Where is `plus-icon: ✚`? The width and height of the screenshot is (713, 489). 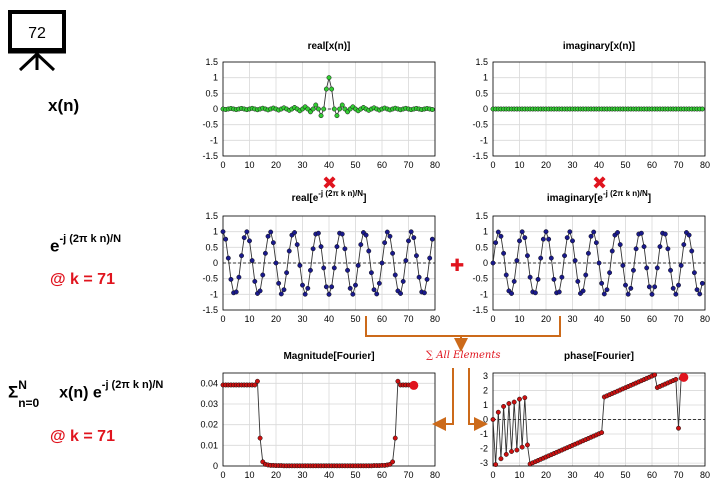
plus-icon: ✚ is located at coordinates (457, 265).